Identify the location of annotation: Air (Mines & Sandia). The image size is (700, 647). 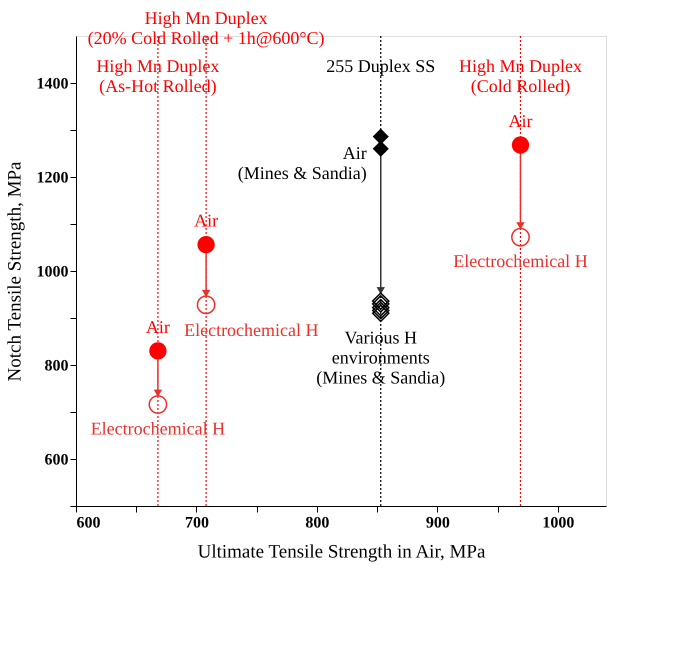
(302, 162).